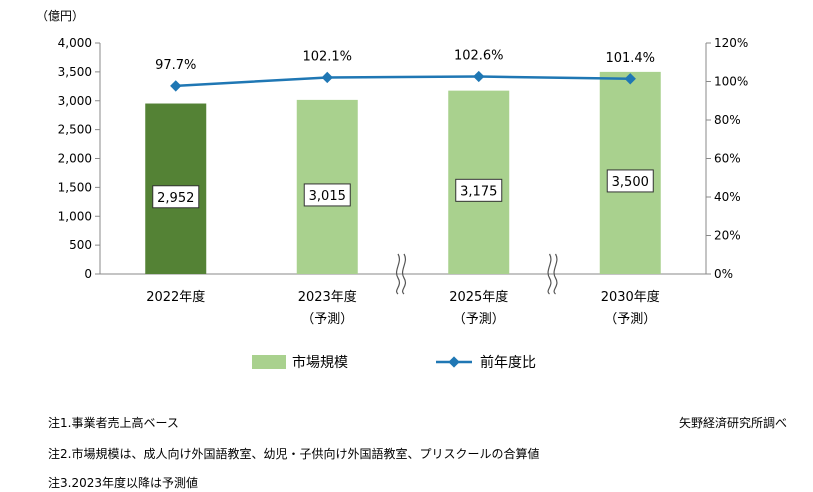 The width and height of the screenshot is (813, 492). I want to click on y-right-tick-label: 60%, so click(727, 159).